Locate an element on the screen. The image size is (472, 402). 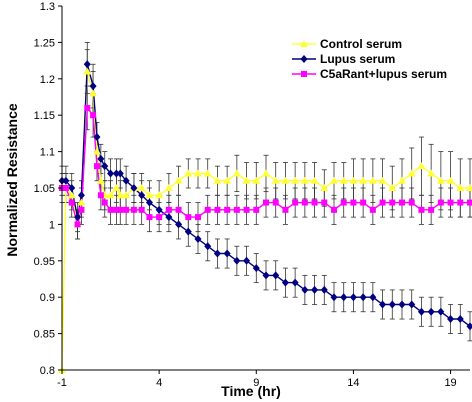
x-tick-label: 4 is located at coordinates (159, 383).